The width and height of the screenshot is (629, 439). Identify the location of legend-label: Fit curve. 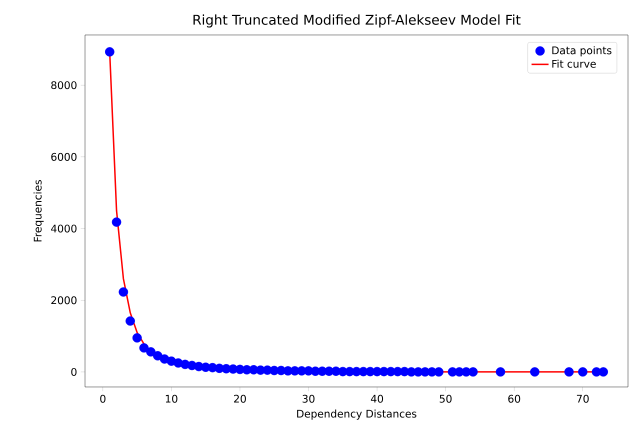
(574, 64).